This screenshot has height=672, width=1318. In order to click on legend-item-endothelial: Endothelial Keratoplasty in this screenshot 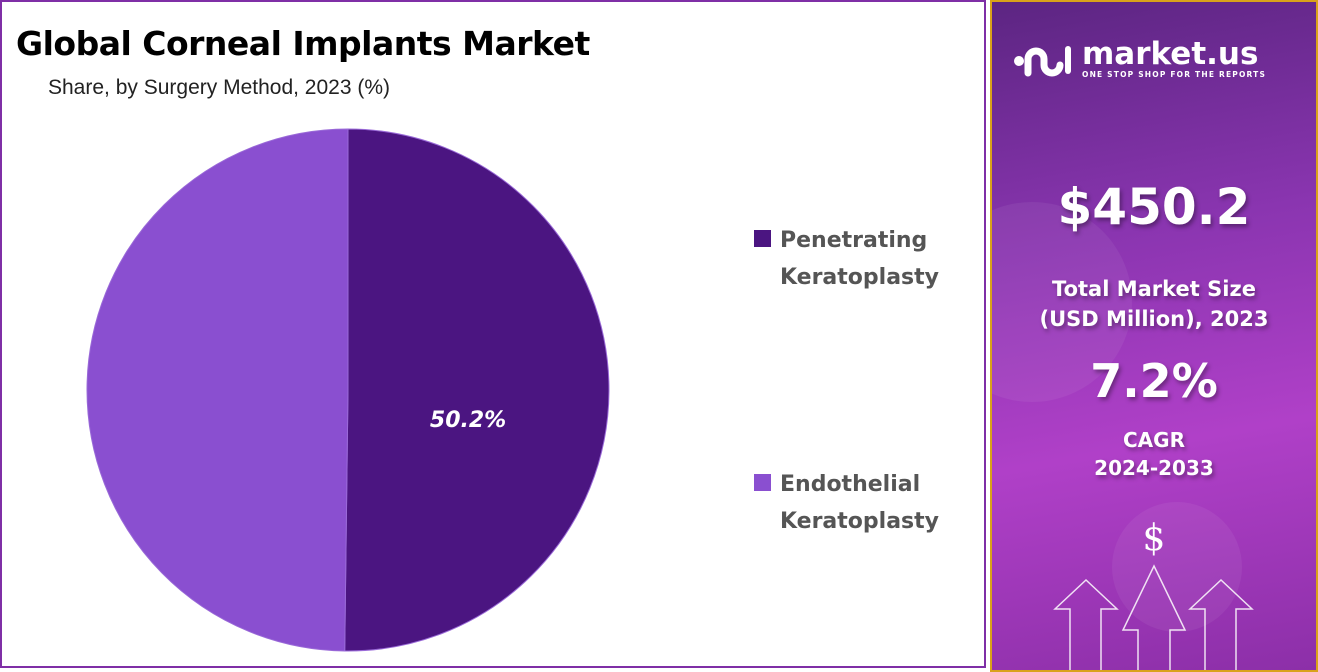, I will do `click(862, 503)`.